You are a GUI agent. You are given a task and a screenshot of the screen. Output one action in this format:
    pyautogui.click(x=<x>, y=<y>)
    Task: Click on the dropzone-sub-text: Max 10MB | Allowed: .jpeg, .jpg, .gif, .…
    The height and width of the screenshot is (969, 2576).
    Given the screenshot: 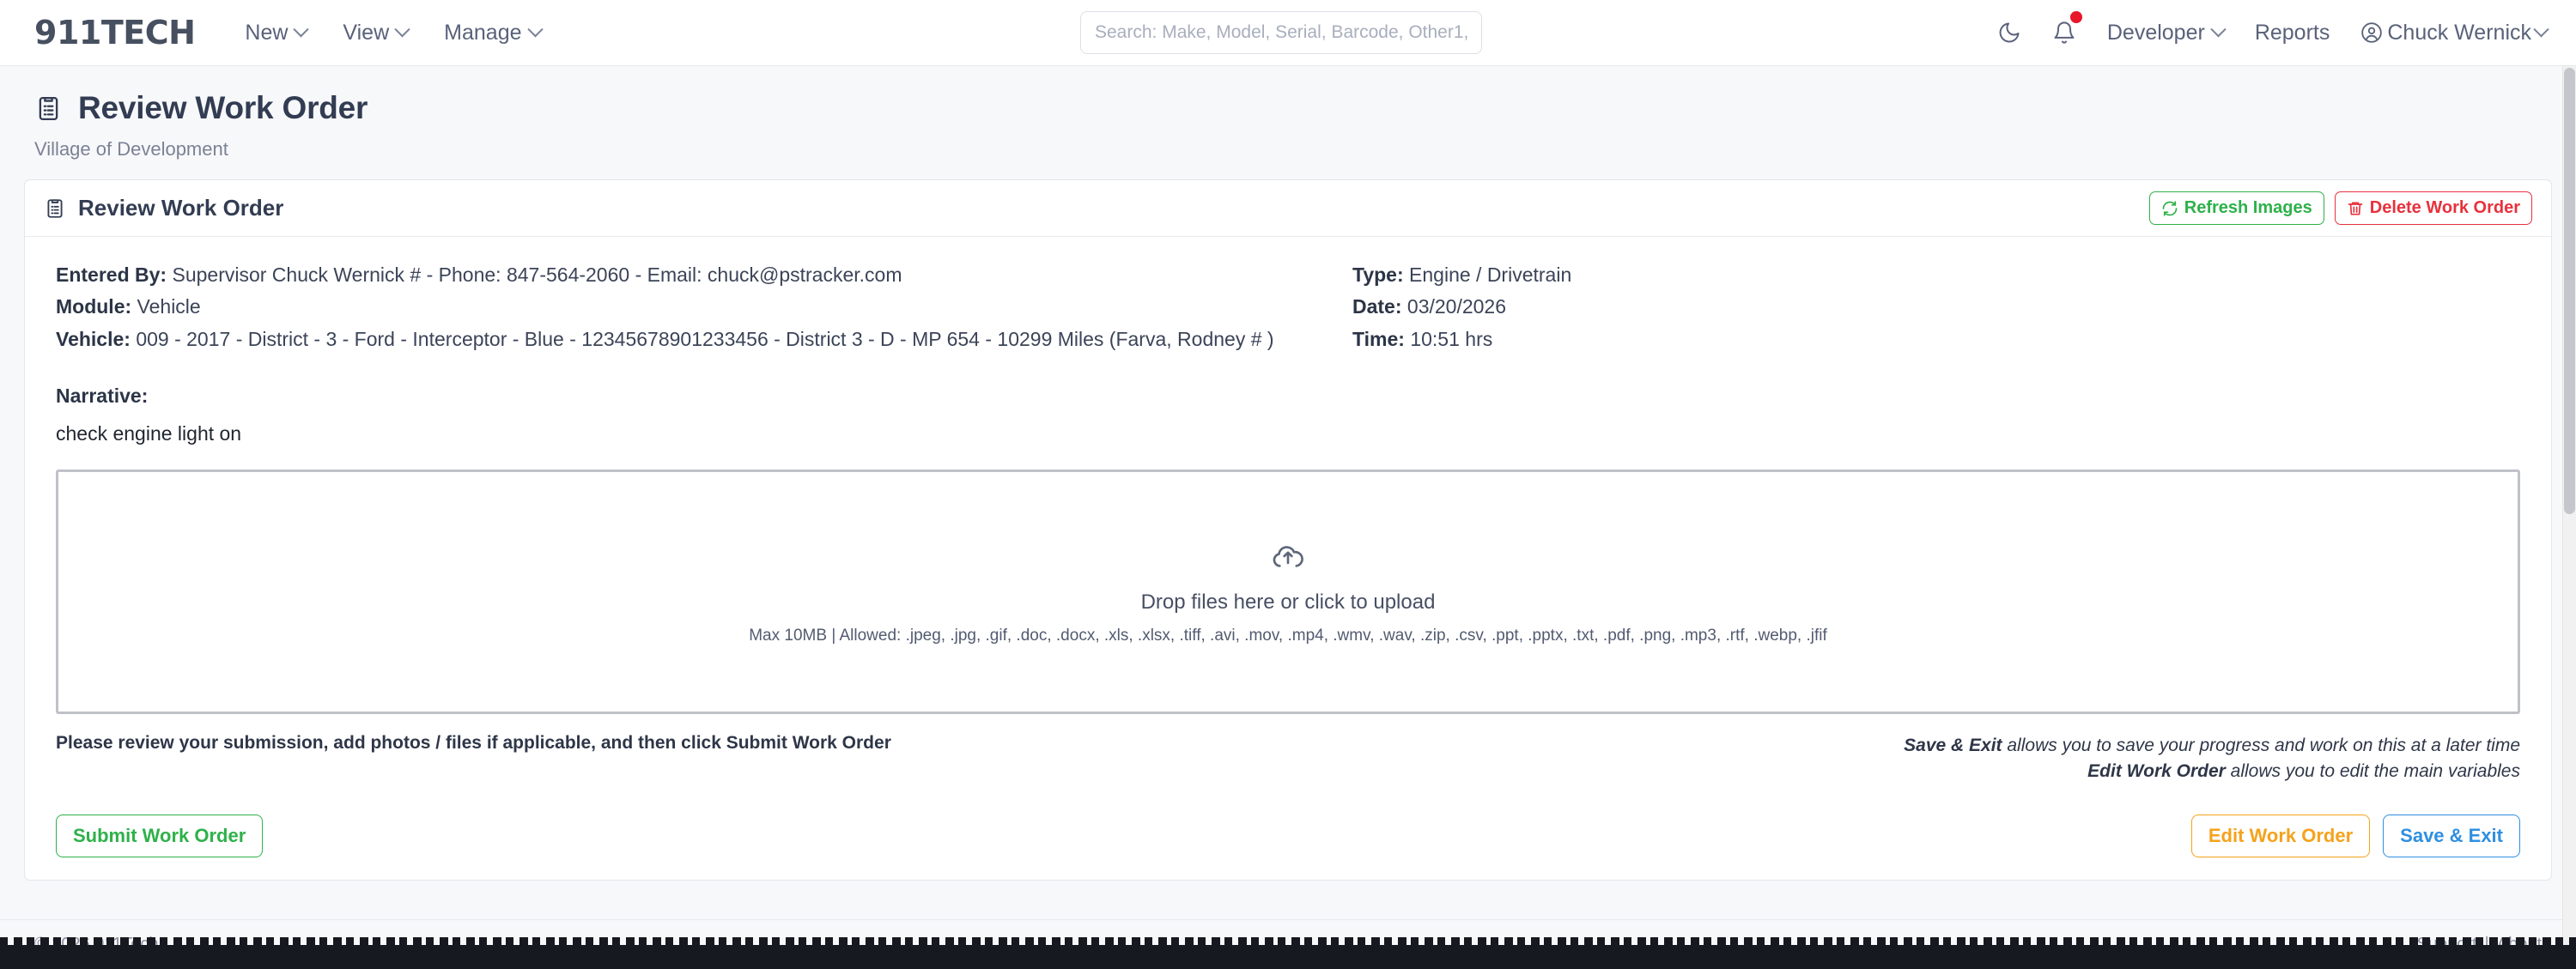 What is the action you would take?
    pyautogui.click(x=1288, y=635)
    